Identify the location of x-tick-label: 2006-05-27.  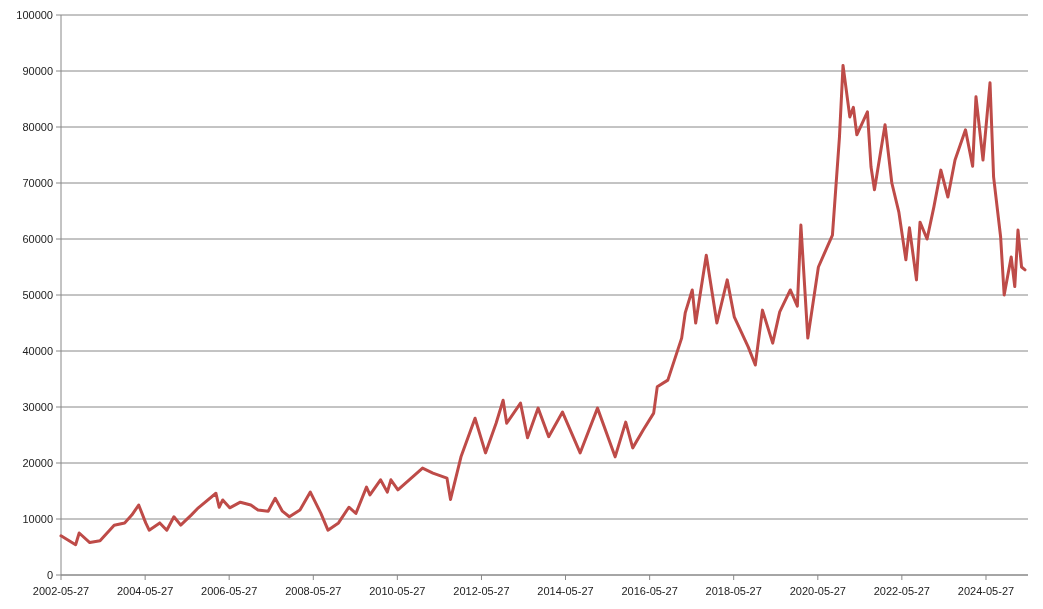
(229, 591).